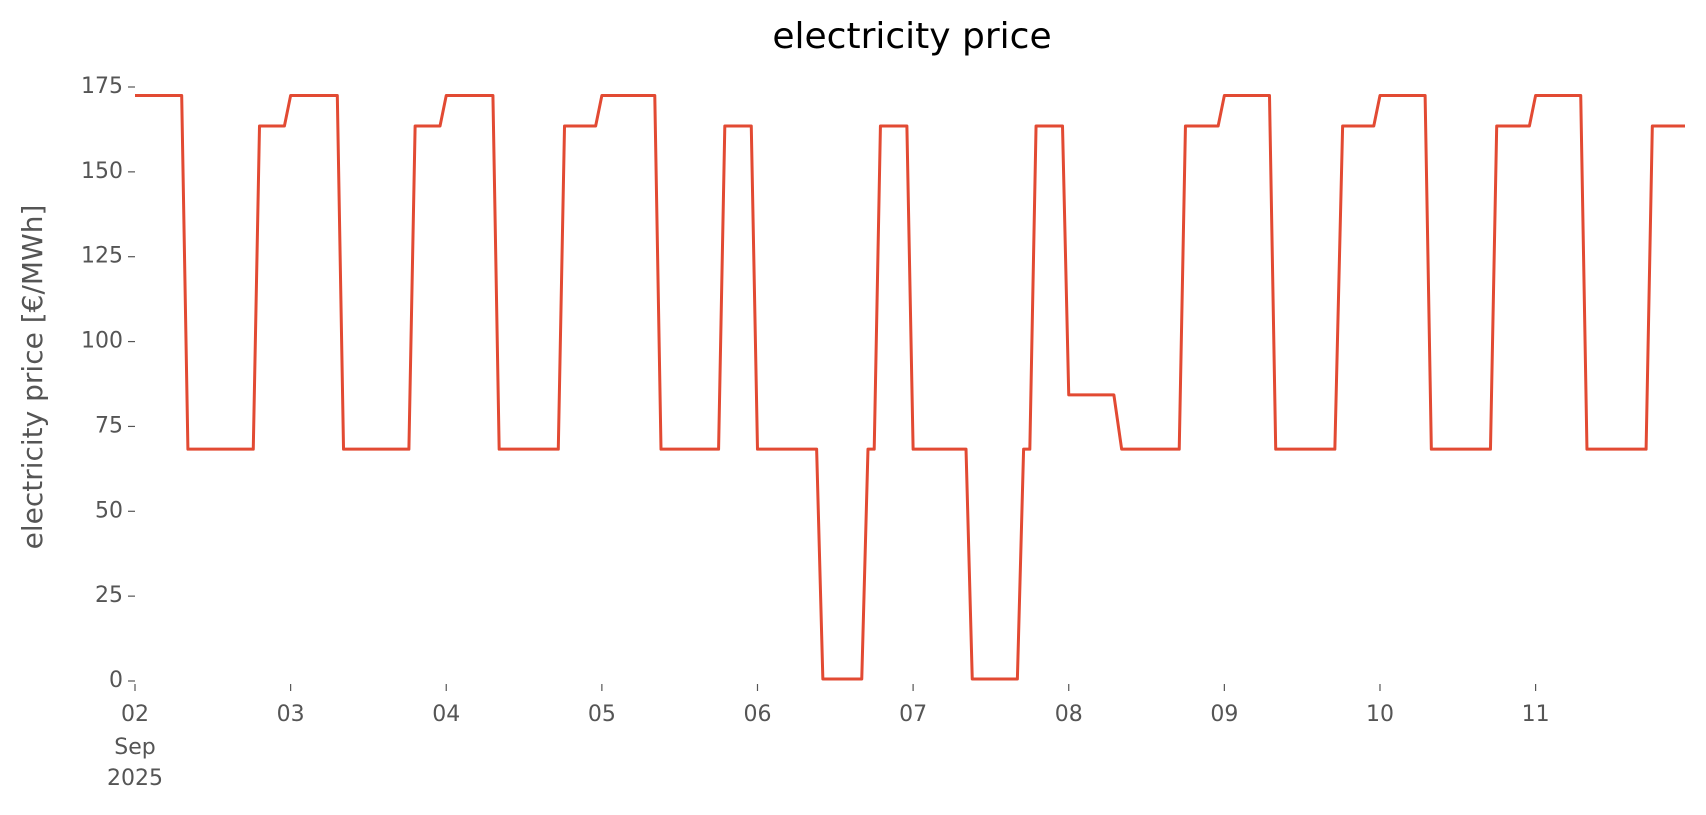 The height and width of the screenshot is (815, 1706). What do you see at coordinates (1224, 714) in the screenshot?
I see `x-tick-label: 09` at bounding box center [1224, 714].